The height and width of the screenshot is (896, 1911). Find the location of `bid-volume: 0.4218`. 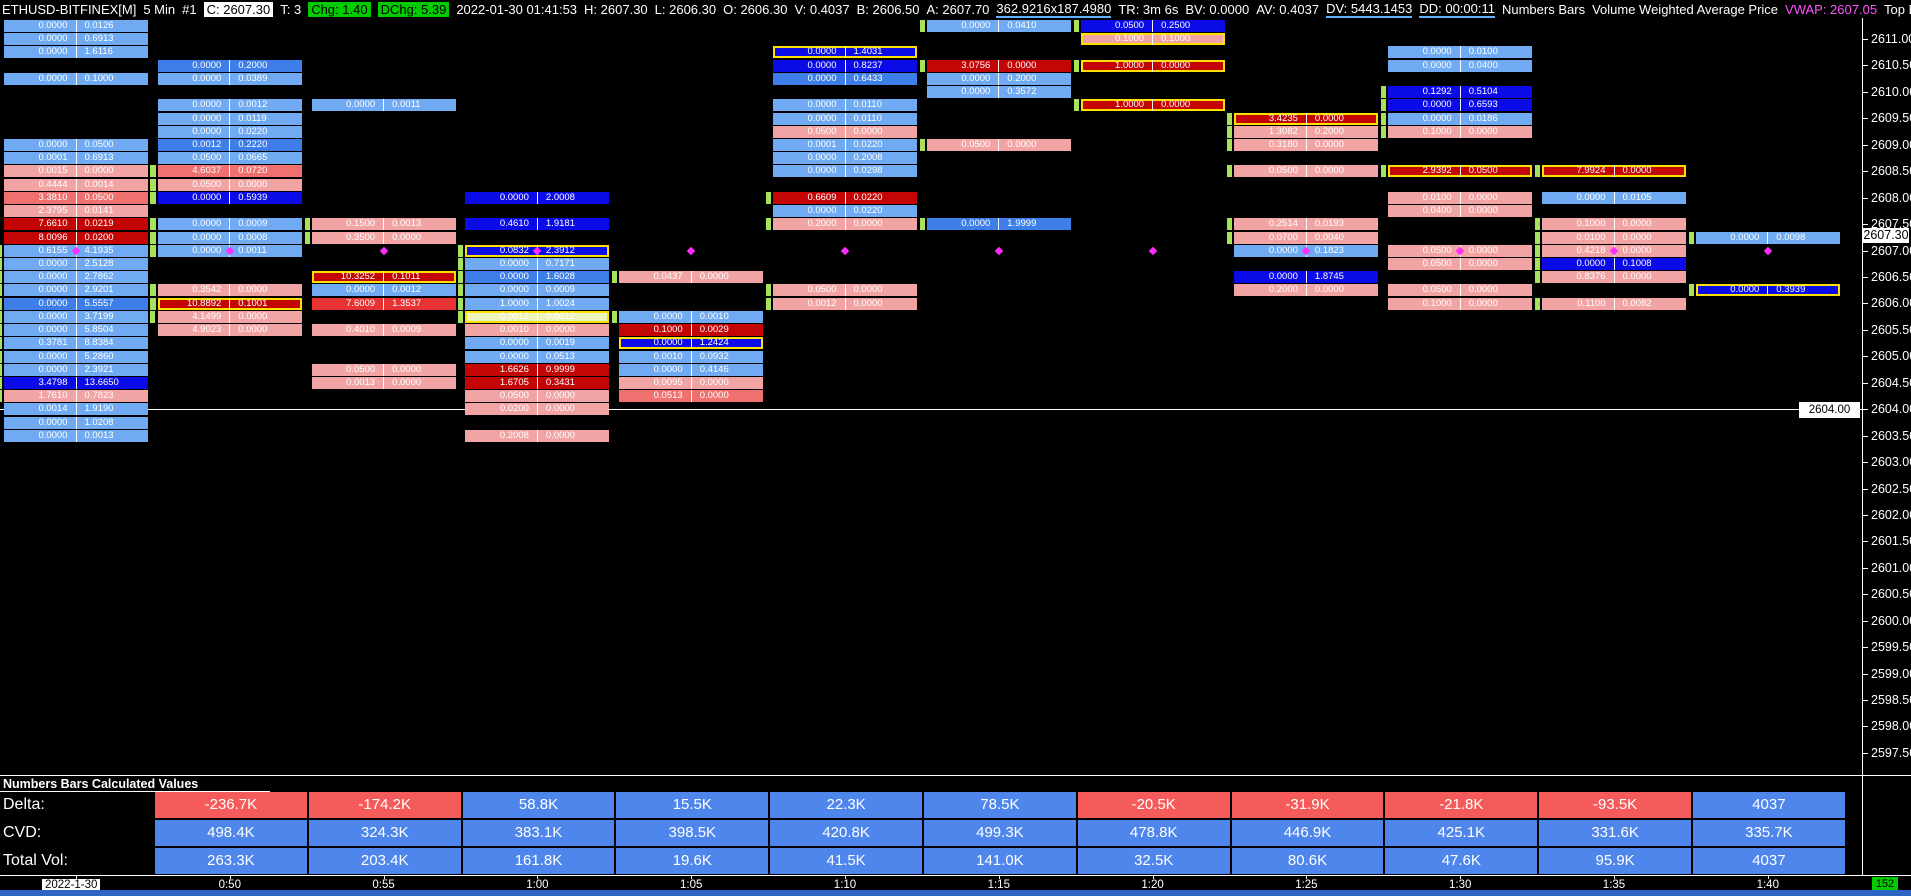

bid-volume: 0.4218 is located at coordinates (1591, 250).